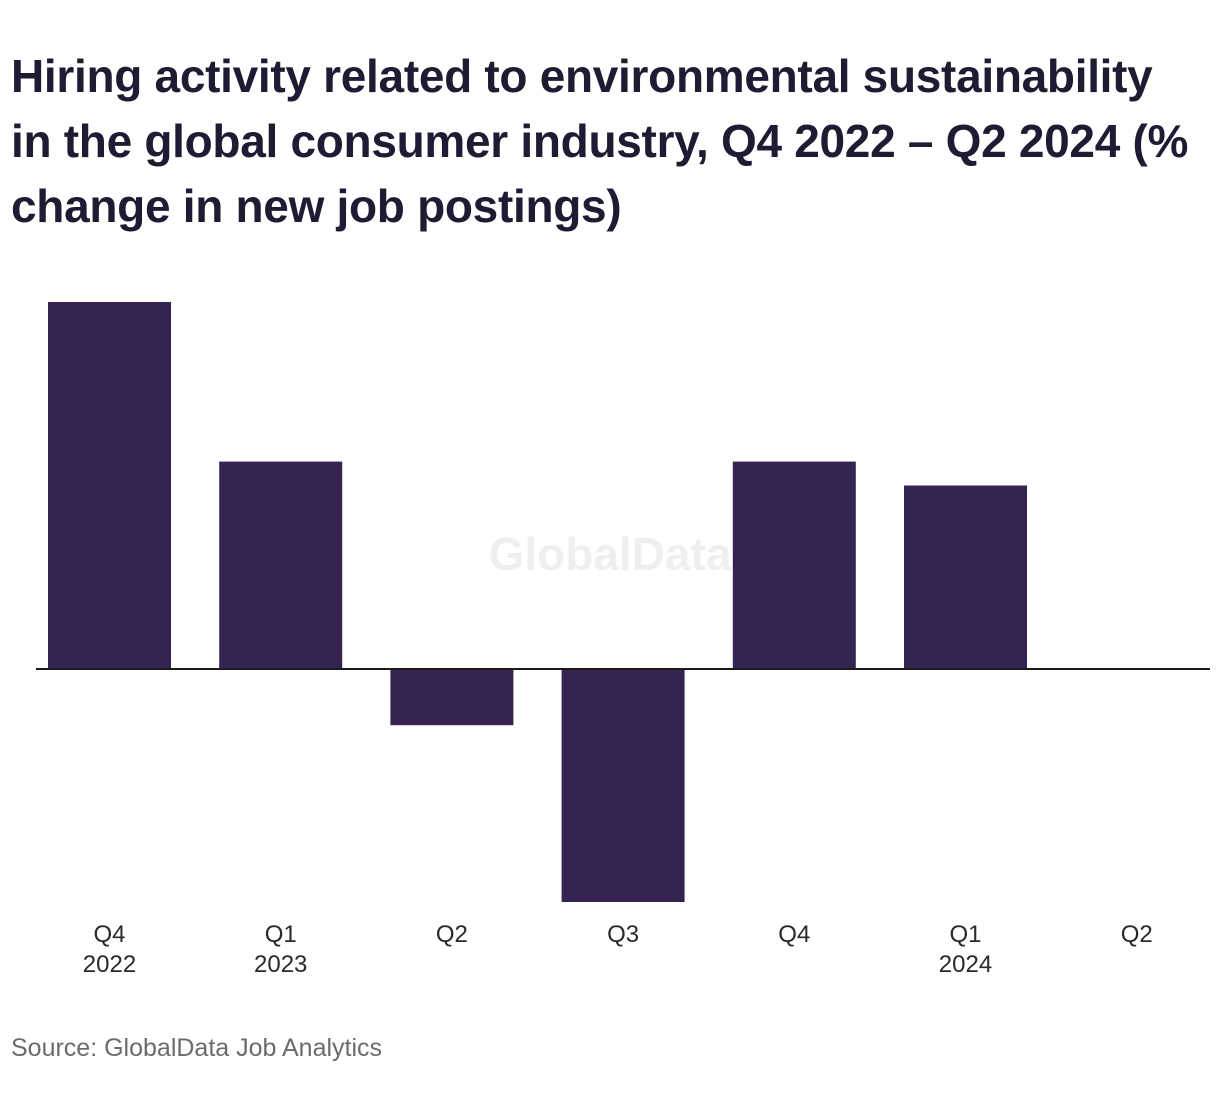 The image size is (1220, 1108). I want to click on bar-q2-2023, so click(452, 697).